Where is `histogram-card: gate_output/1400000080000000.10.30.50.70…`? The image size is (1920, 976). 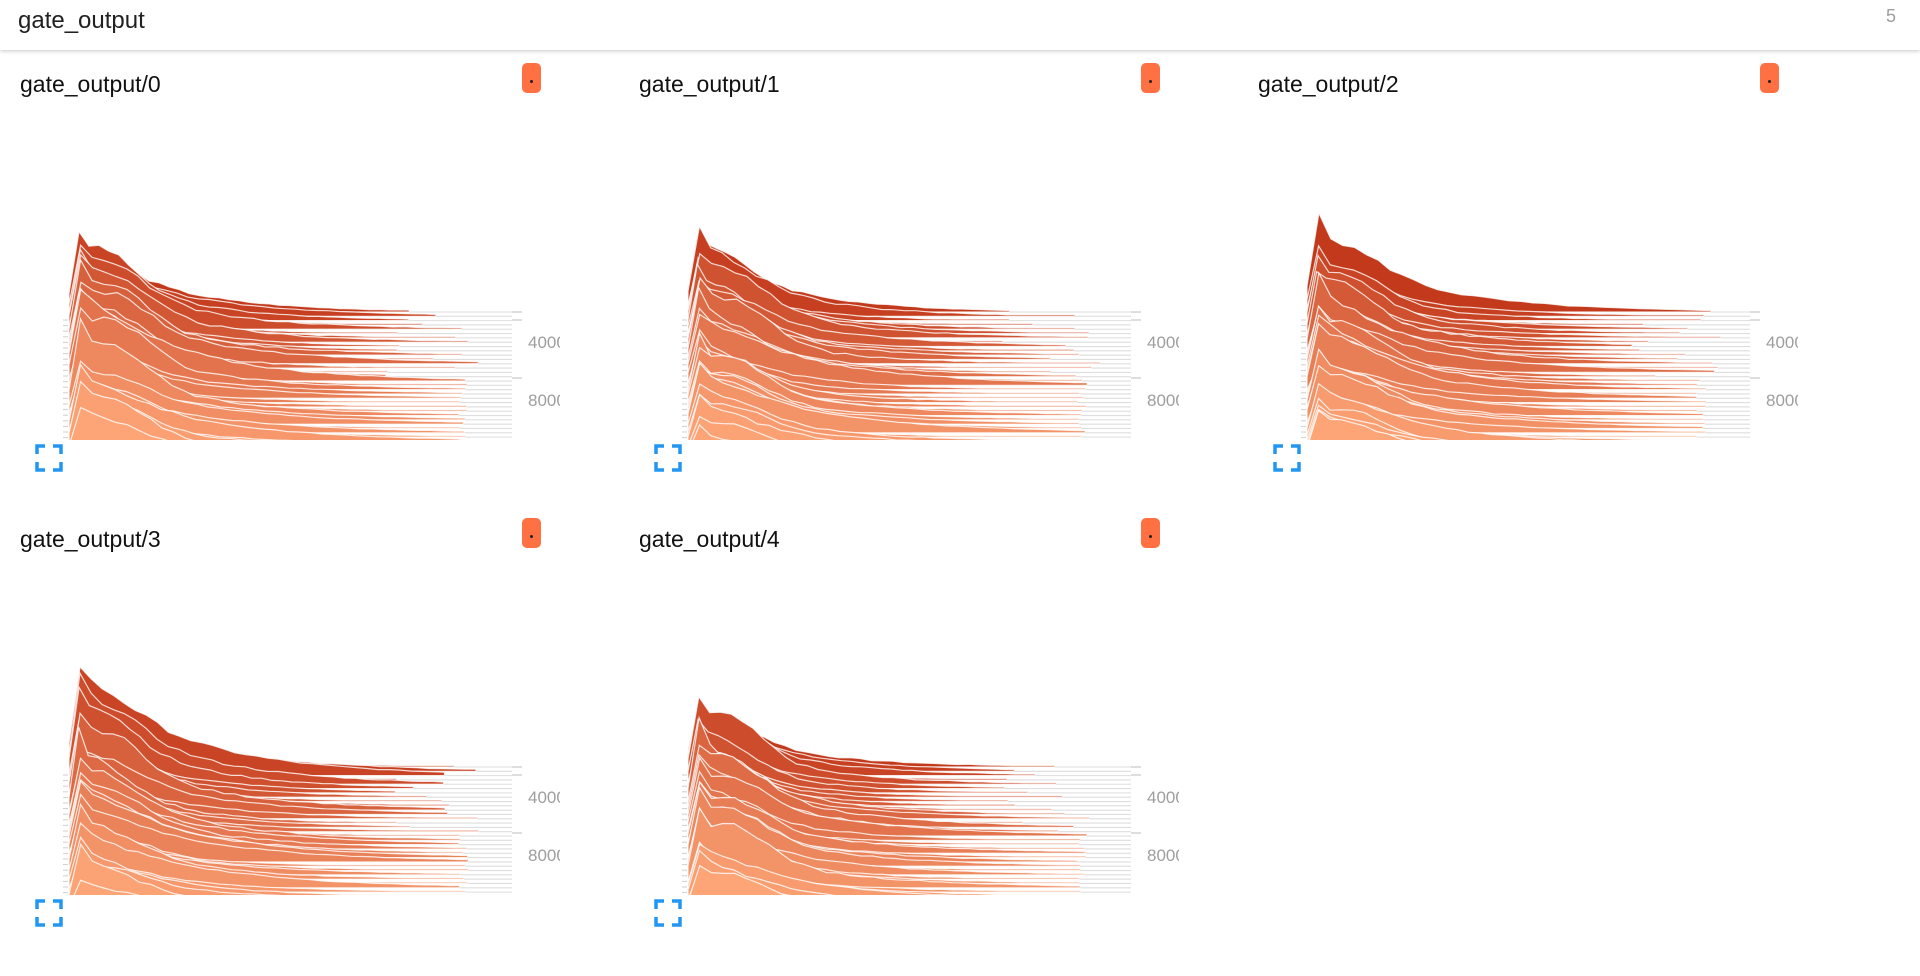 histogram-card: gate_output/1400000080000000.10.30.50.70… is located at coordinates (899, 270).